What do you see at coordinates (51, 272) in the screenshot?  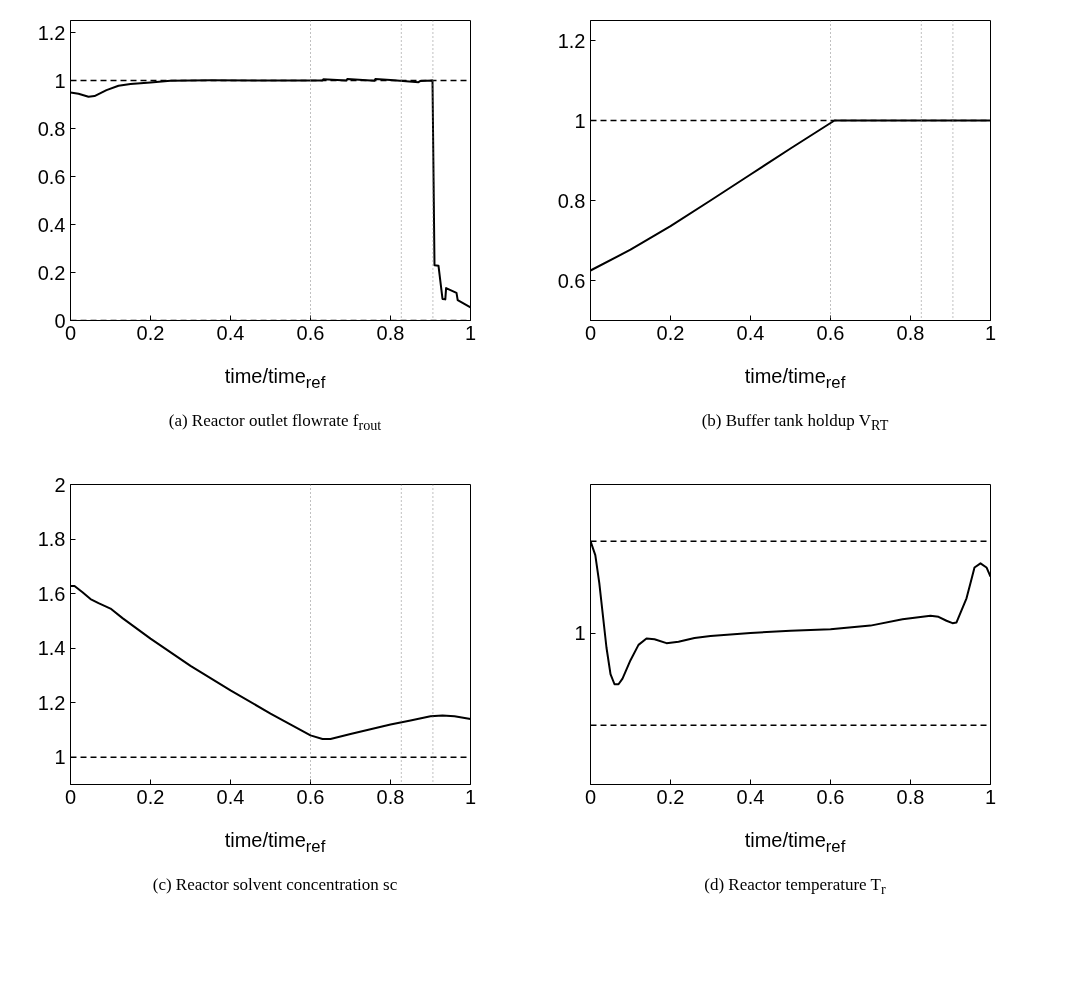 I see `y-tick-label: 0.2` at bounding box center [51, 272].